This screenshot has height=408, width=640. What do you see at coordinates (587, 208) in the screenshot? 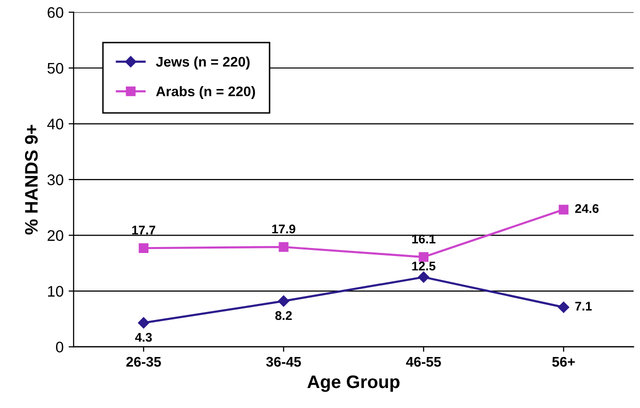
I see `data-label: 24.6` at bounding box center [587, 208].